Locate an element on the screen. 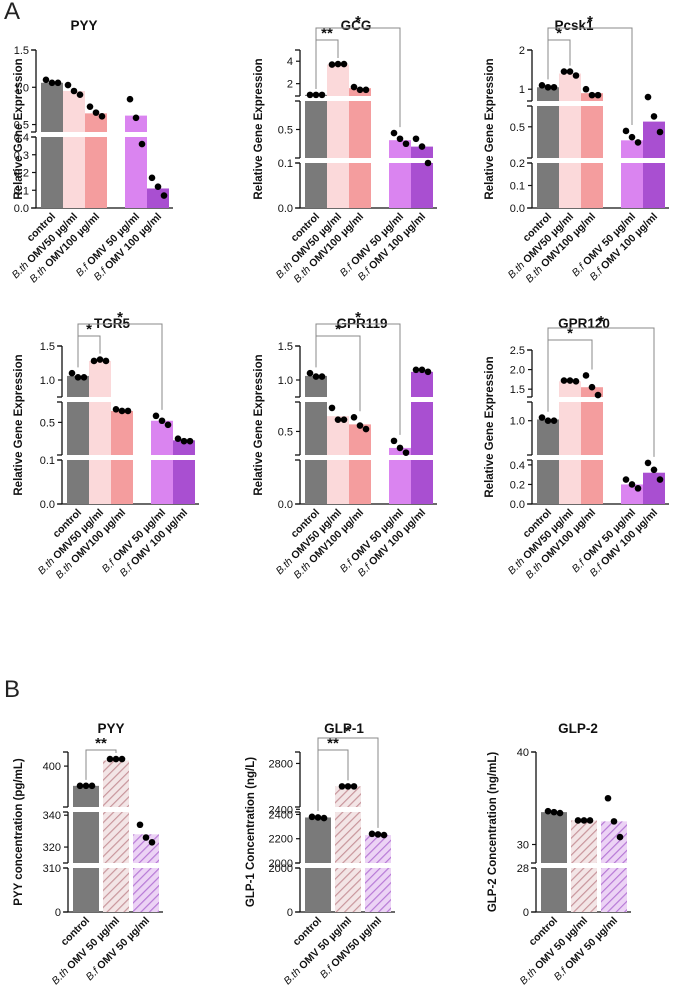 The width and height of the screenshot is (685, 1006). y-tick-label: 0.5 is located at coordinates (517, 128).